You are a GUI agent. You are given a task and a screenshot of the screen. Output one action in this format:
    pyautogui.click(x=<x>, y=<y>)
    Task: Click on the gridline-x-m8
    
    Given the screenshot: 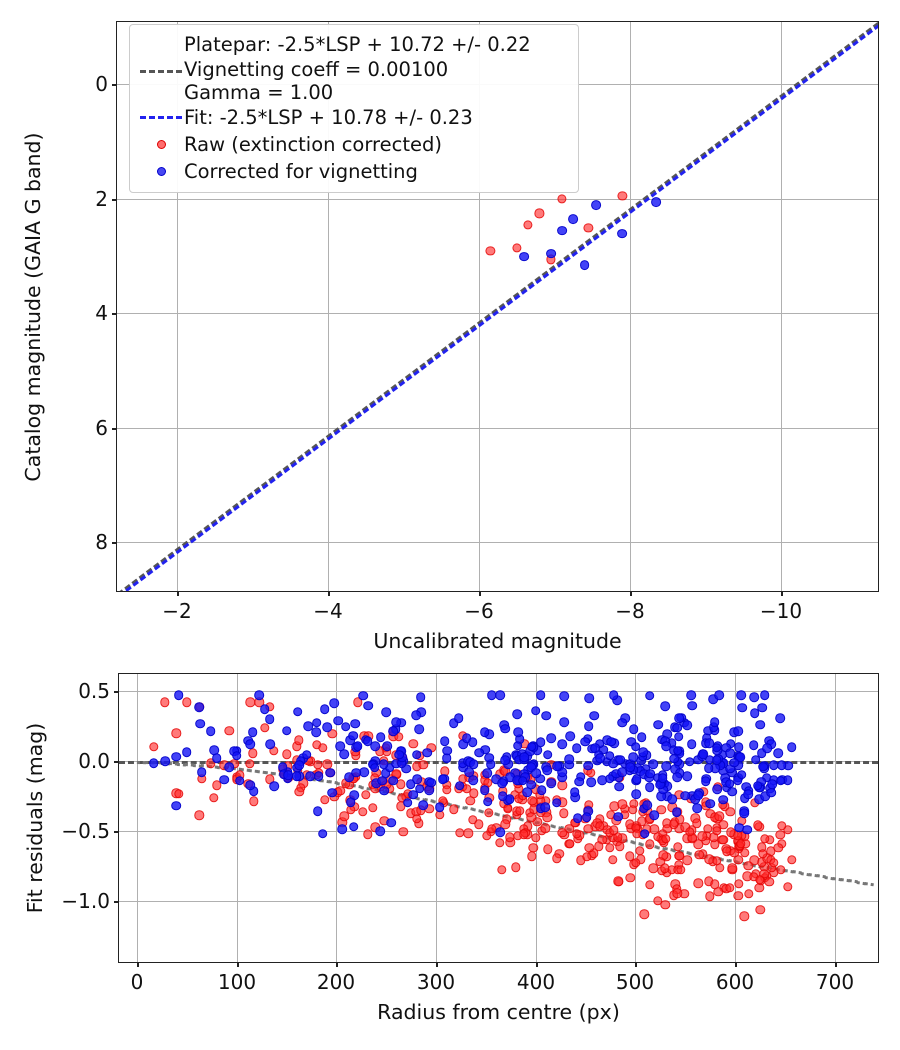 What is the action you would take?
    pyautogui.click(x=630, y=306)
    